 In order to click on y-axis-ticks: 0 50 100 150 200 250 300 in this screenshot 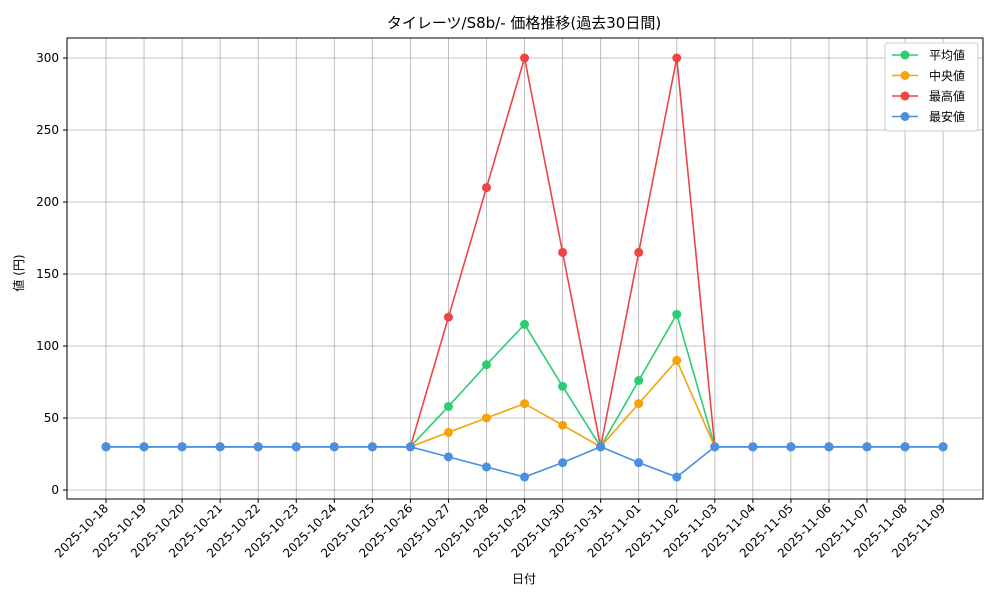, I will do `click(51, 274)`.